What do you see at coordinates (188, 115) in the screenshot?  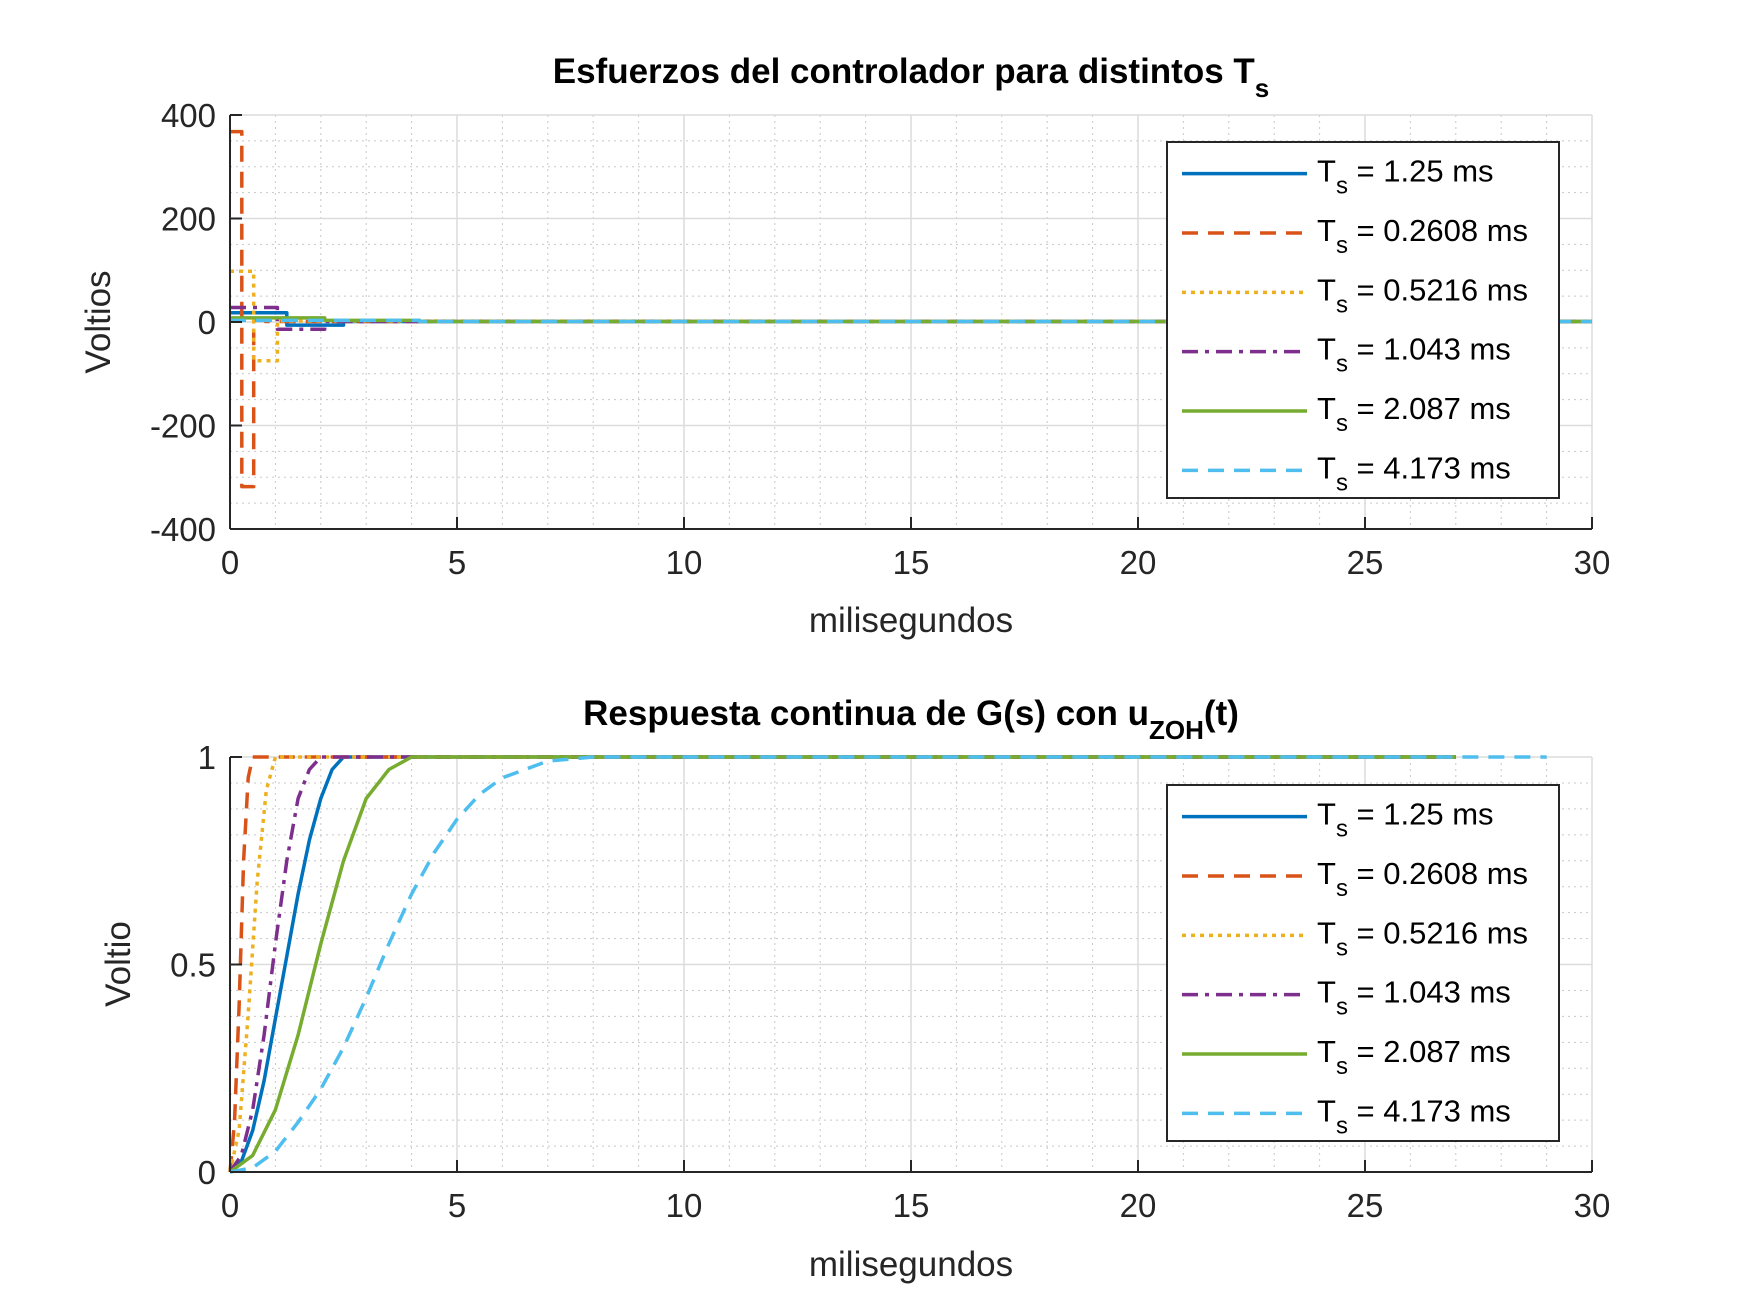 I see `y-tick-label: 400` at bounding box center [188, 115].